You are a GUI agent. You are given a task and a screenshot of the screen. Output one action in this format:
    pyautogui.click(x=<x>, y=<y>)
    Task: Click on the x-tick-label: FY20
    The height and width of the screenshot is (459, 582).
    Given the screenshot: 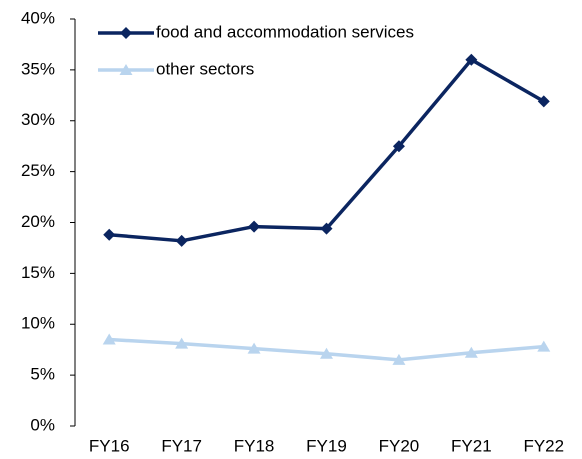 What is the action you would take?
    pyautogui.click(x=399, y=445)
    